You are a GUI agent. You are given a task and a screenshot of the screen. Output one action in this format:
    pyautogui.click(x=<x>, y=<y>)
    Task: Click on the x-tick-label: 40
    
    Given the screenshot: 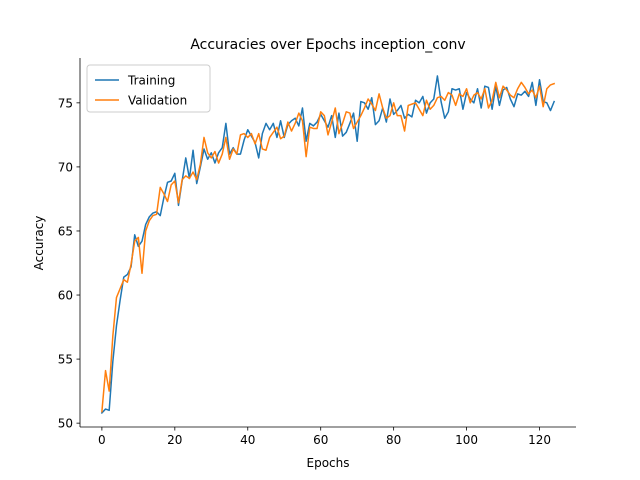 What is the action you would take?
    pyautogui.click(x=247, y=440)
    